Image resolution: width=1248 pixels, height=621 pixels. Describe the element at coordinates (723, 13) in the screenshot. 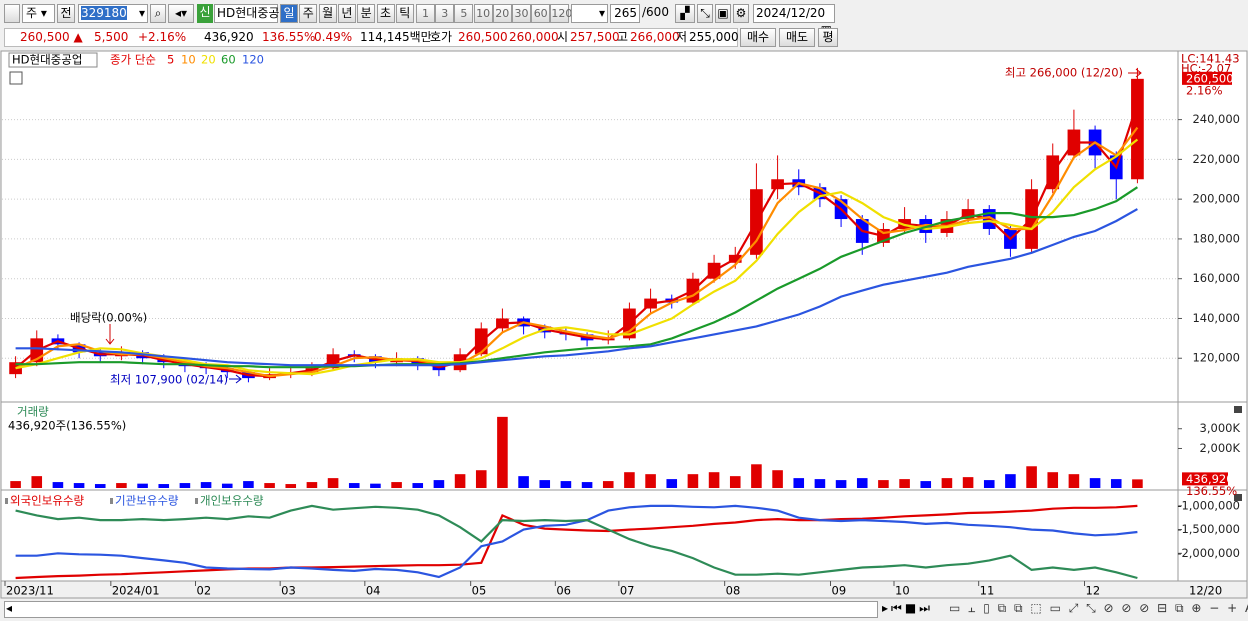

I see `save-button: ▣` at that location.